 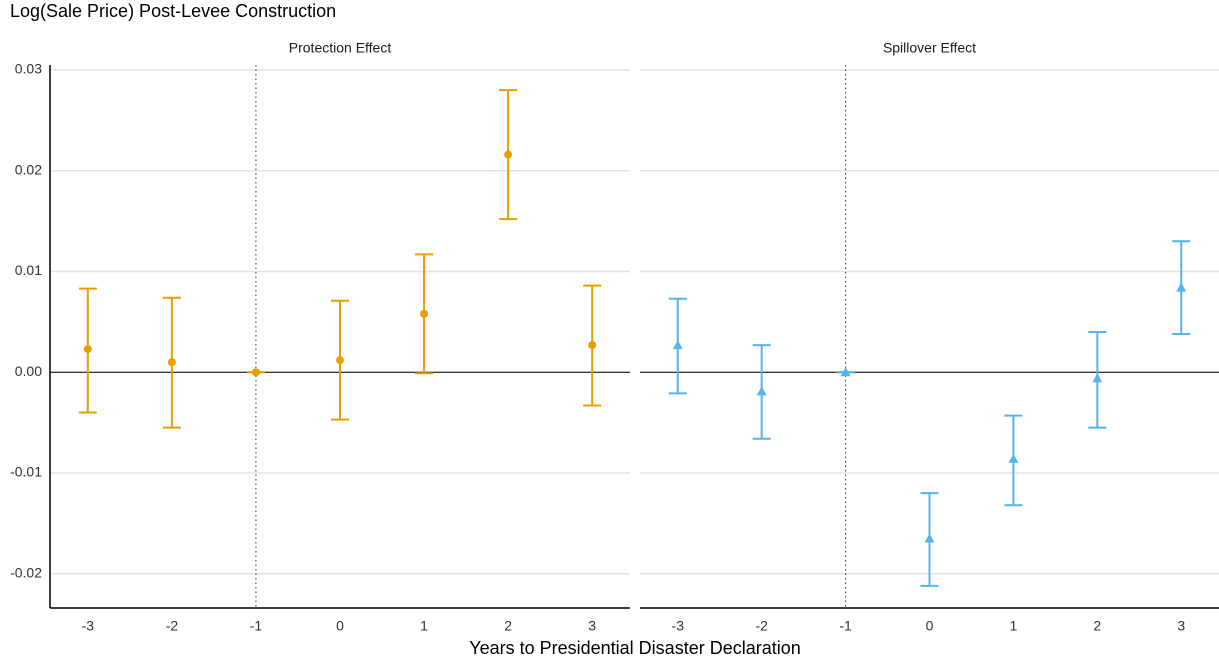 What do you see at coordinates (929, 48) in the screenshot?
I see `strip-title: Spillover Effect` at bounding box center [929, 48].